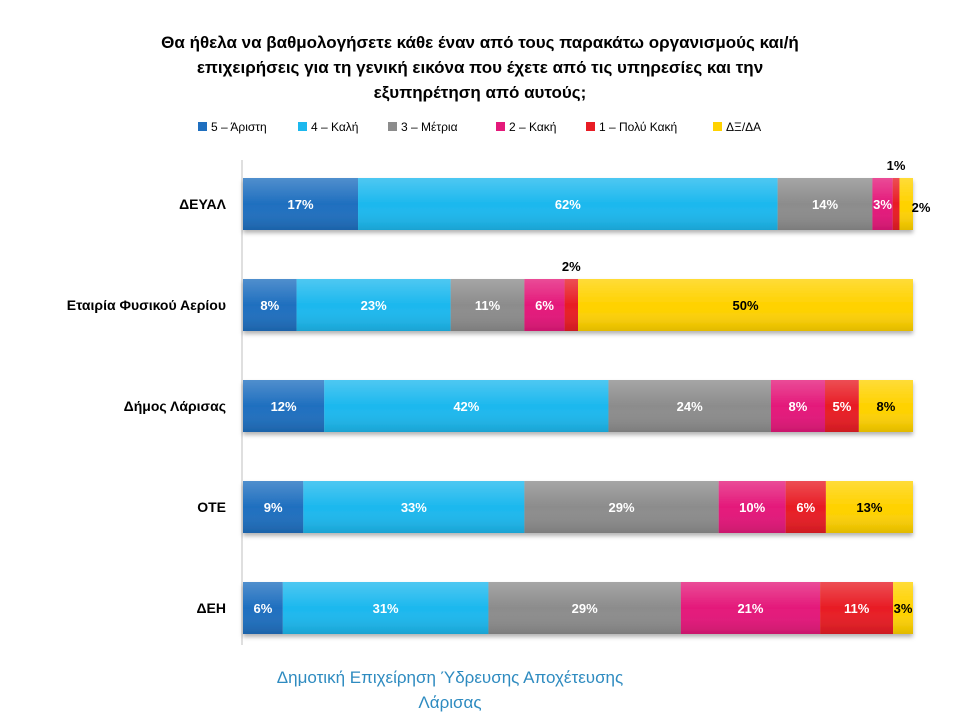  Describe the element at coordinates (896, 165) in the screenshot. I see `data-label: 1%` at that location.